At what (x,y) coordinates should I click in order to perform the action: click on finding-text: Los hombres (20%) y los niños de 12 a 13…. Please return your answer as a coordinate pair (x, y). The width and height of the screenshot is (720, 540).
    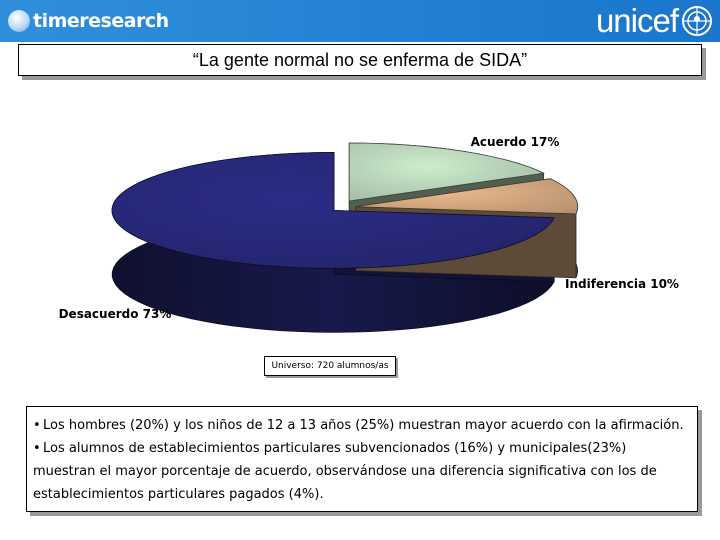
    Looking at the image, I should click on (363, 425).